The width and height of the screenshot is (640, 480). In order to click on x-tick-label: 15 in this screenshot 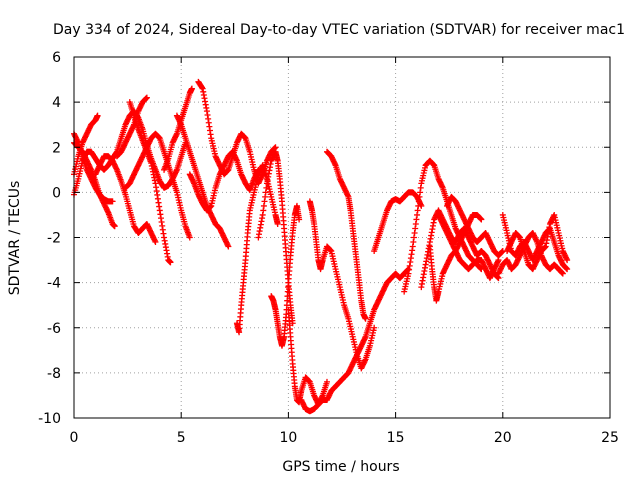, I will do `click(396, 438)`.